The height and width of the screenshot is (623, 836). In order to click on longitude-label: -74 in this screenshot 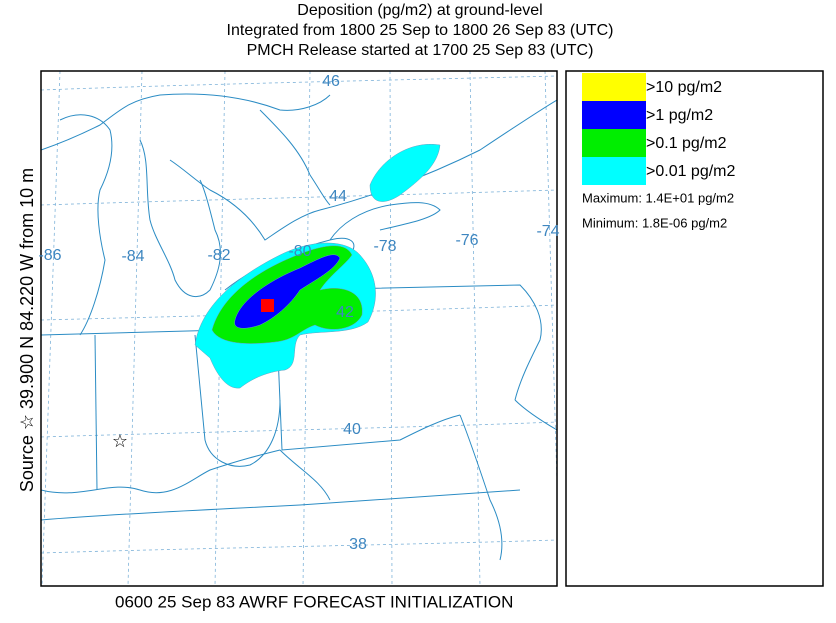, I will do `click(547, 231)`.